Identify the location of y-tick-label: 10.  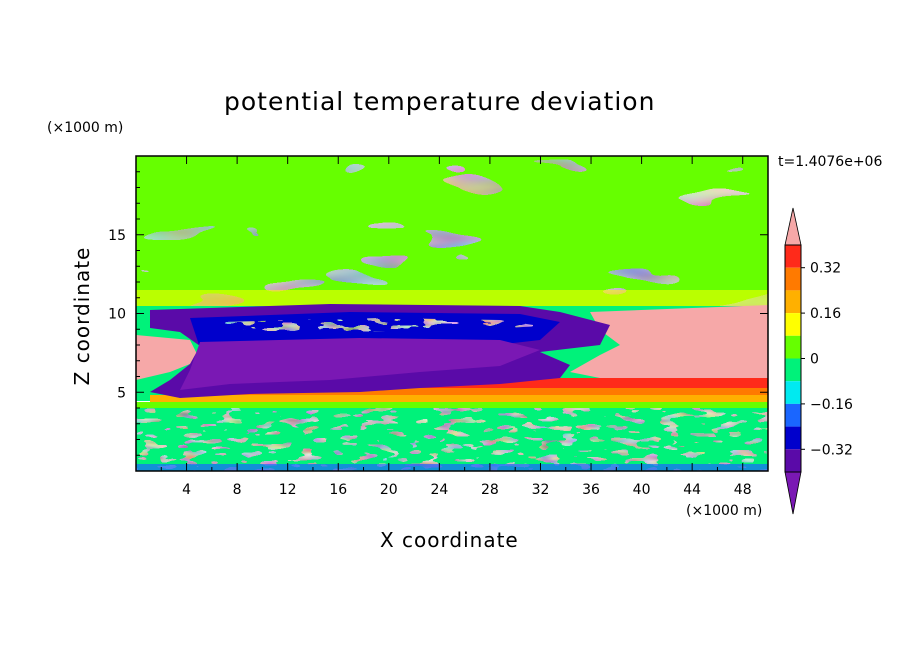
(117, 315).